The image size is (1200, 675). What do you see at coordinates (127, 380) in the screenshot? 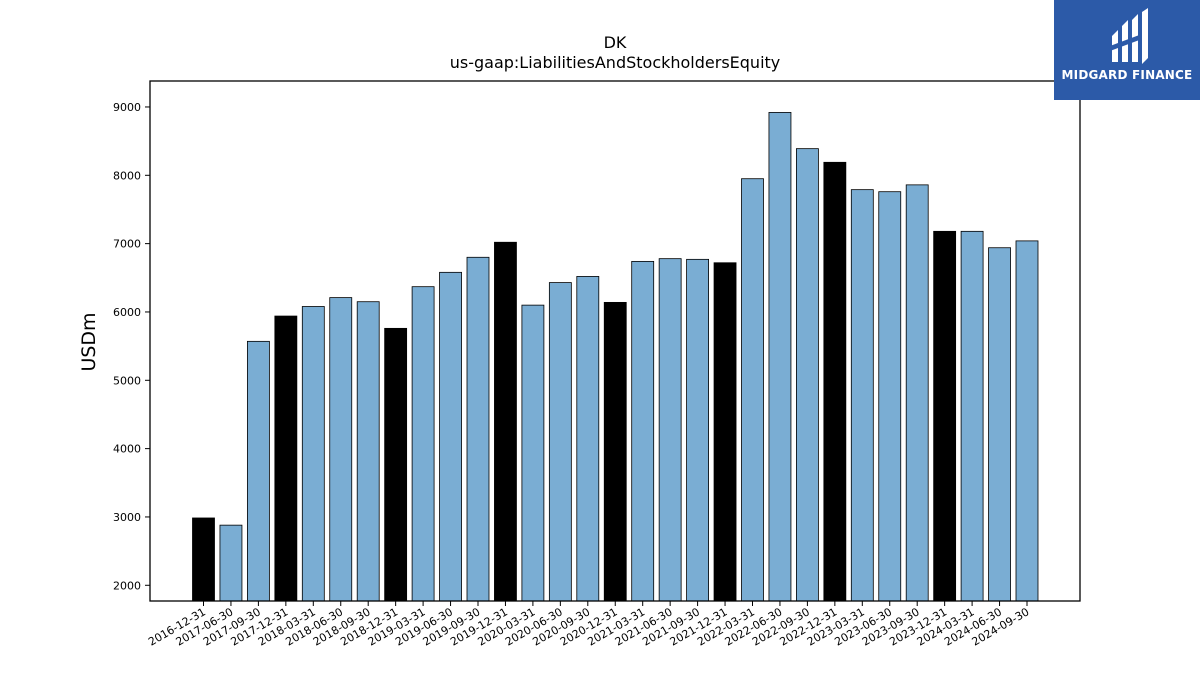
I see `y-tick-label: 5000` at bounding box center [127, 380].